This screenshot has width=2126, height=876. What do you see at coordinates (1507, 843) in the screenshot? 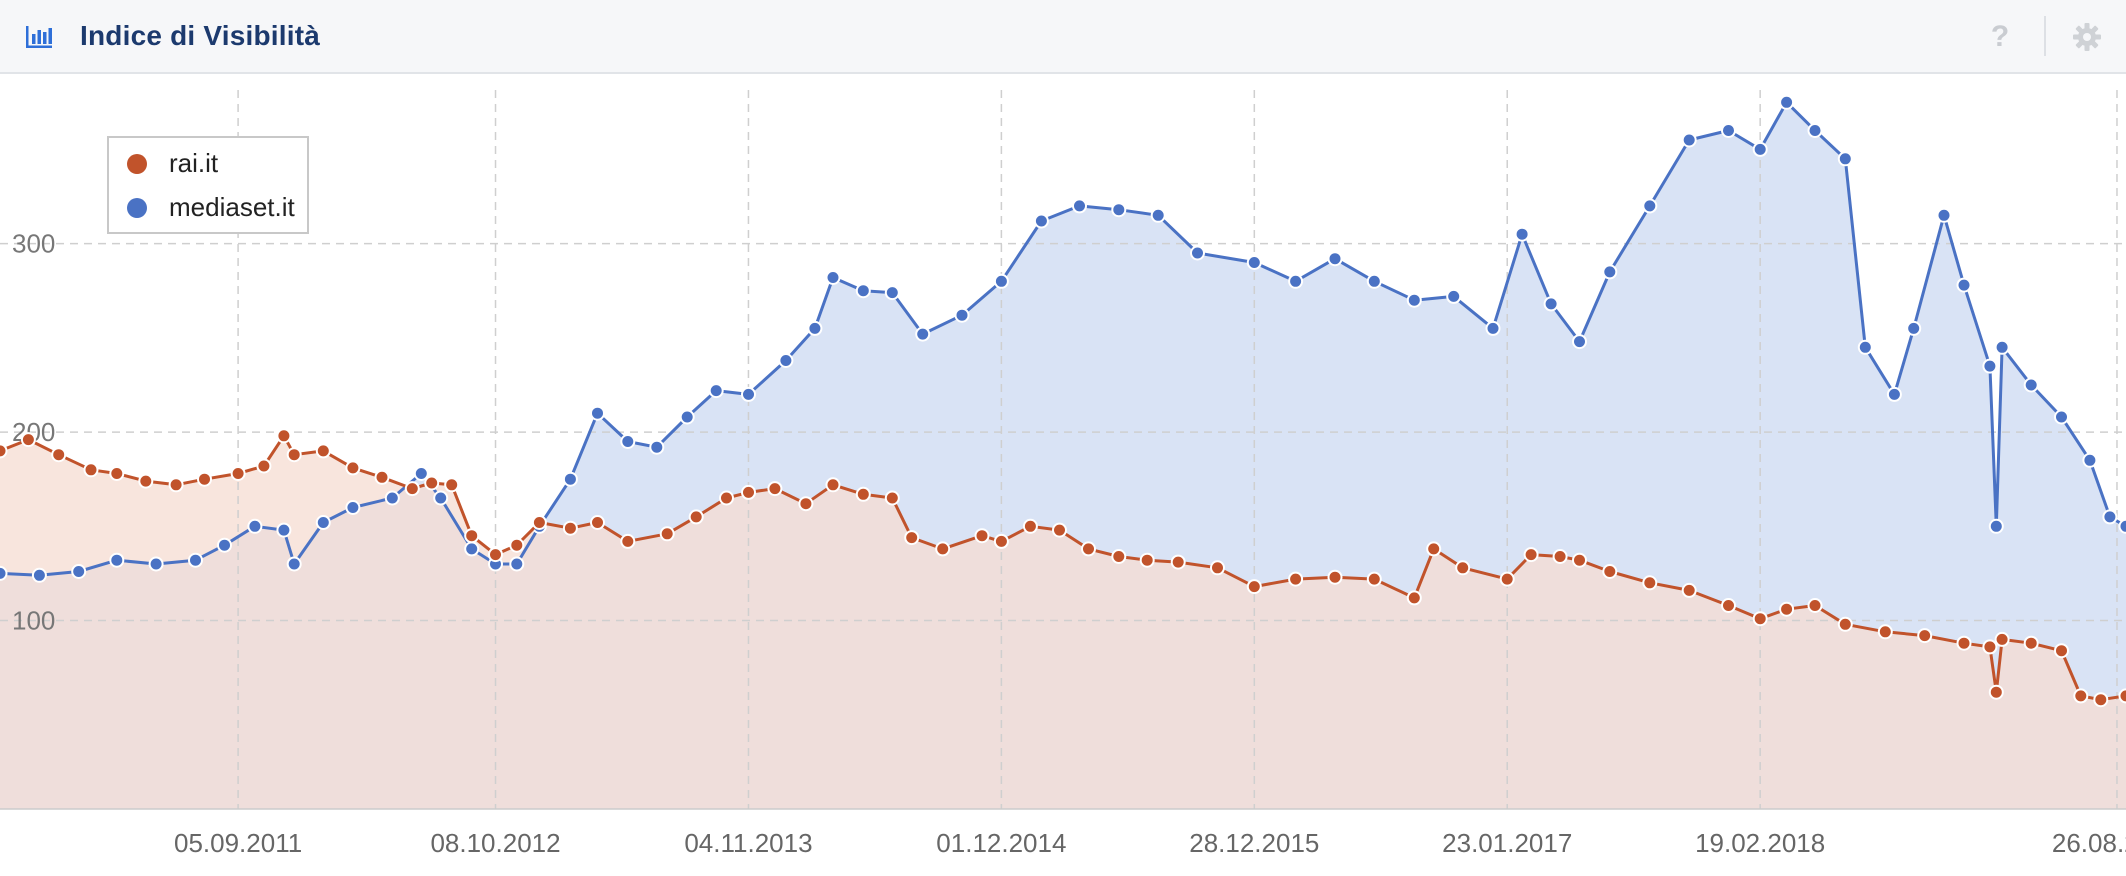
I see `x-tick-label: 23.01.2017` at bounding box center [1507, 843].